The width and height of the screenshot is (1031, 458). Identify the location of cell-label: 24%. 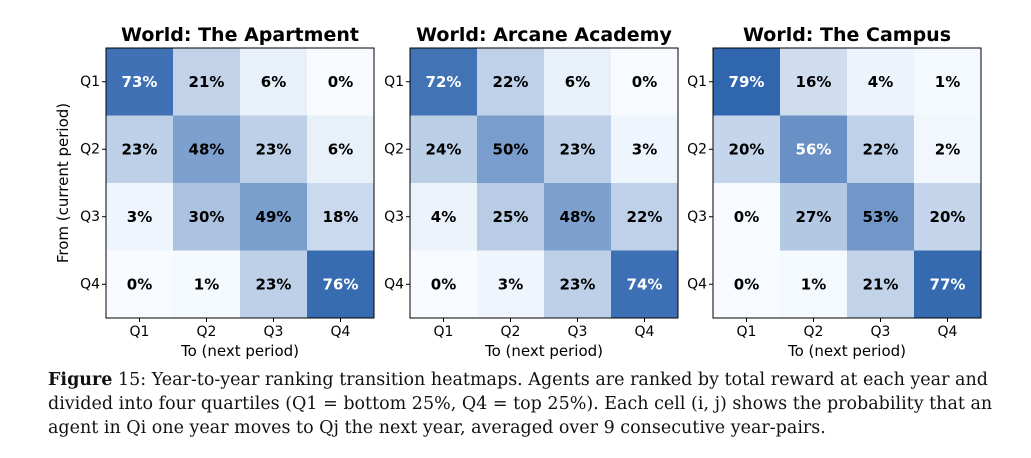
(444, 149).